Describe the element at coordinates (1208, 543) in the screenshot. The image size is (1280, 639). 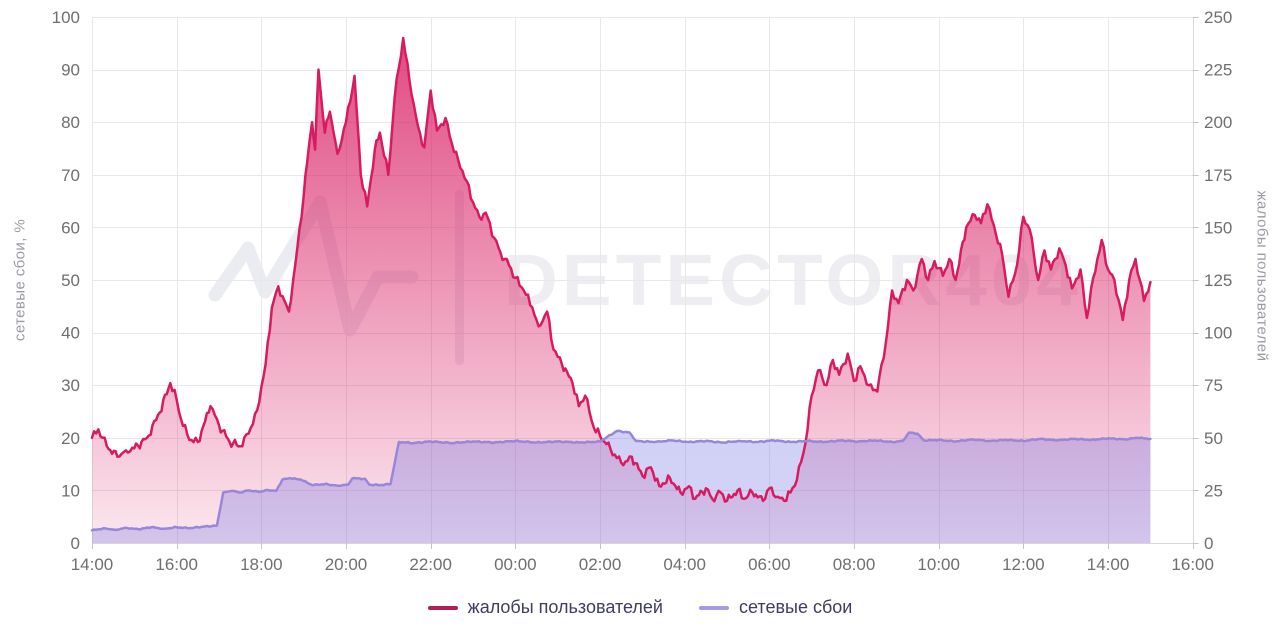
I see `right-axis-tick-label: 0` at that location.